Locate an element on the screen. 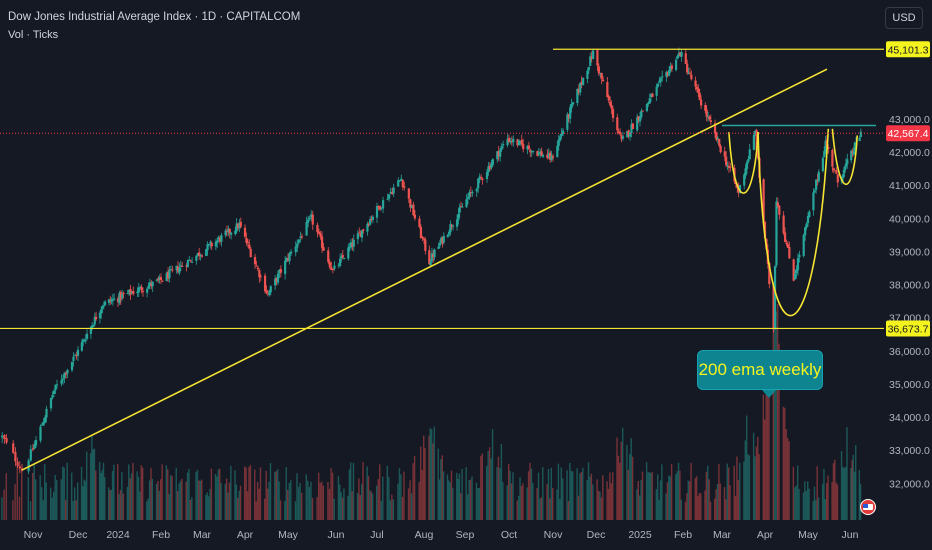 The image size is (932, 550). time-tick-label: Mar is located at coordinates (202, 535).